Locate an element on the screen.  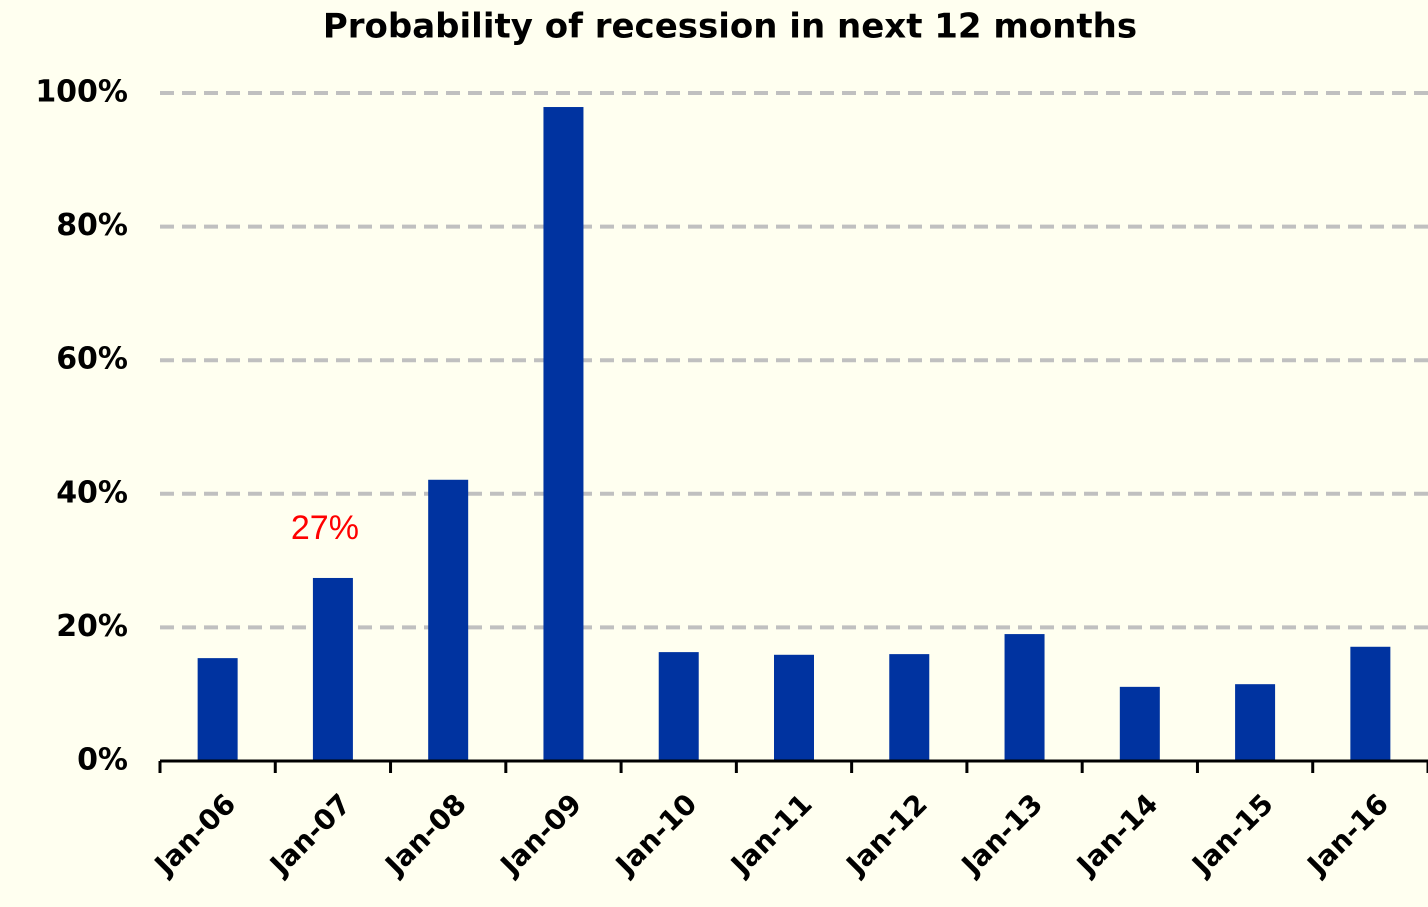
y-tick-label: 100% is located at coordinates (81, 92).